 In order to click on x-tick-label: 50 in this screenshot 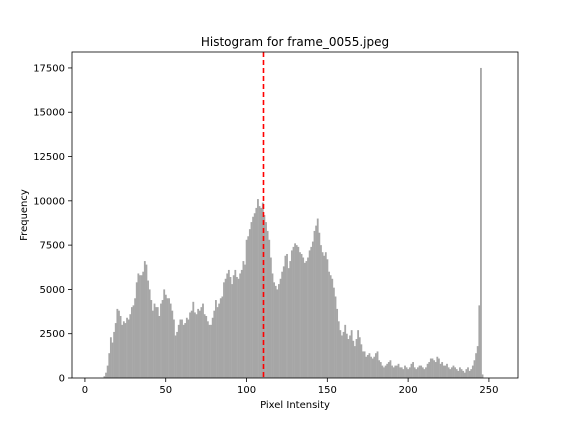, I will do `click(165, 390)`.